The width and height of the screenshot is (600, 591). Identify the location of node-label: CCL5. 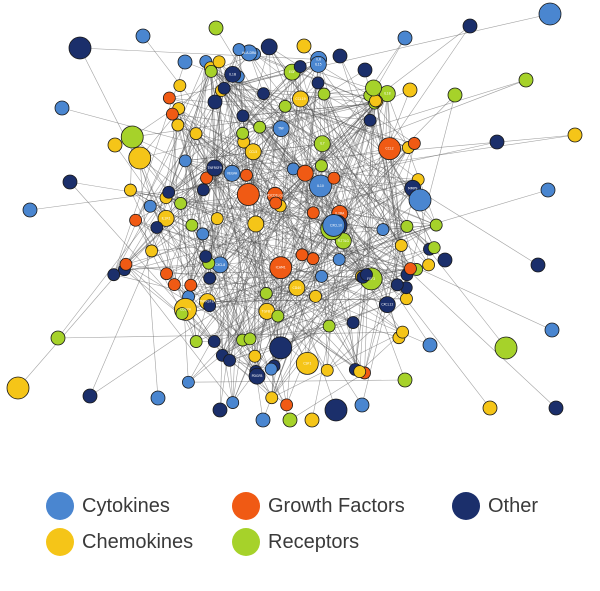
(253, 152).